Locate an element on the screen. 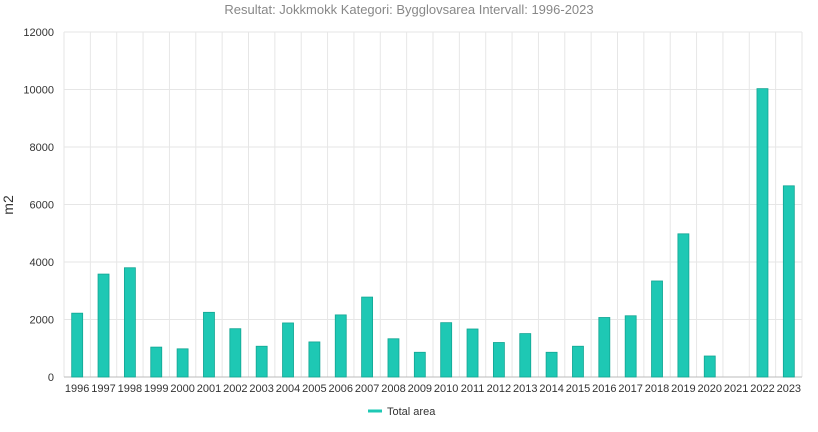  x-tick-label: 2018 is located at coordinates (657, 389).